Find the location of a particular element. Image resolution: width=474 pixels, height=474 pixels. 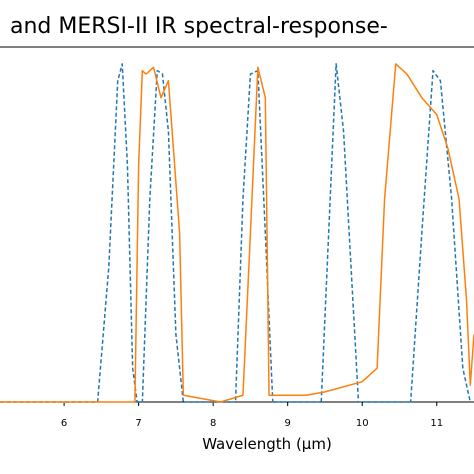

x-tick-label: 9 is located at coordinates (287, 423).